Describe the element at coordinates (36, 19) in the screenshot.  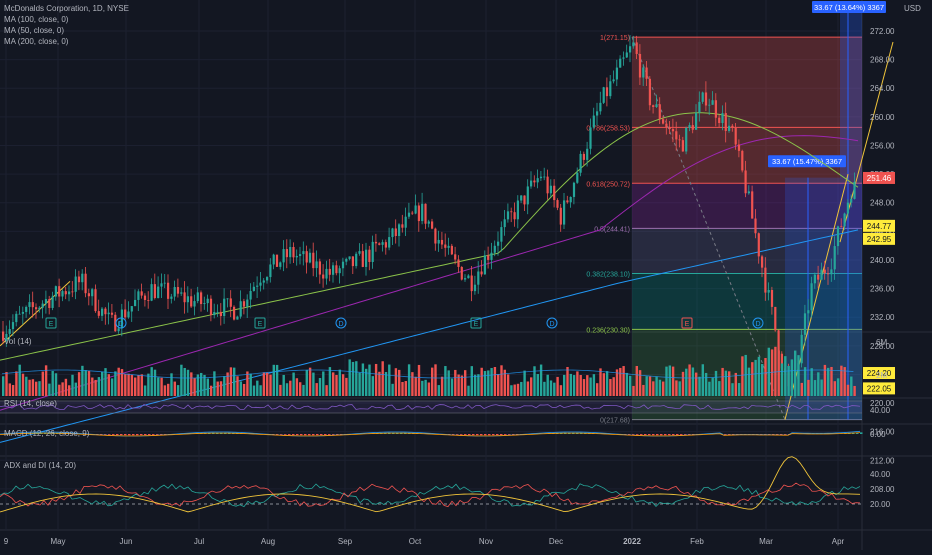
I see `ma100-label: MA (100, close, 0)` at that location.